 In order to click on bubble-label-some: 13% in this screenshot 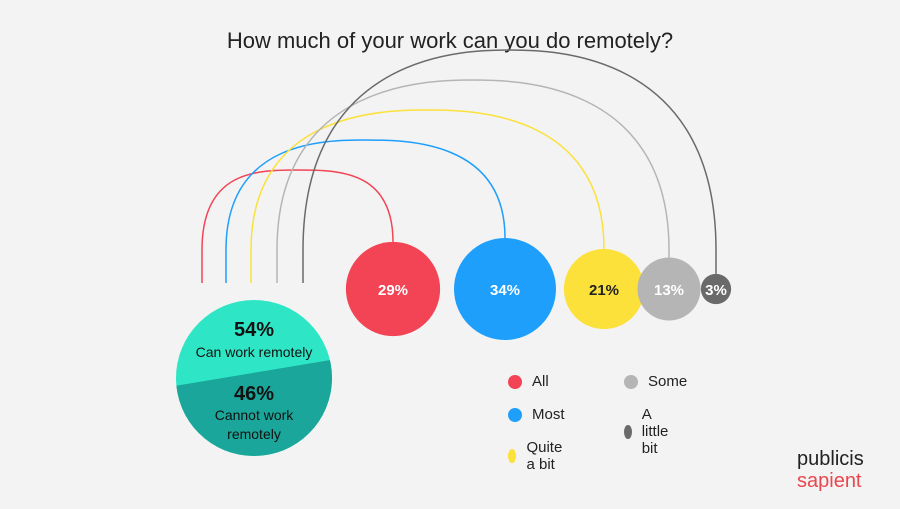, I will do `click(669, 290)`.